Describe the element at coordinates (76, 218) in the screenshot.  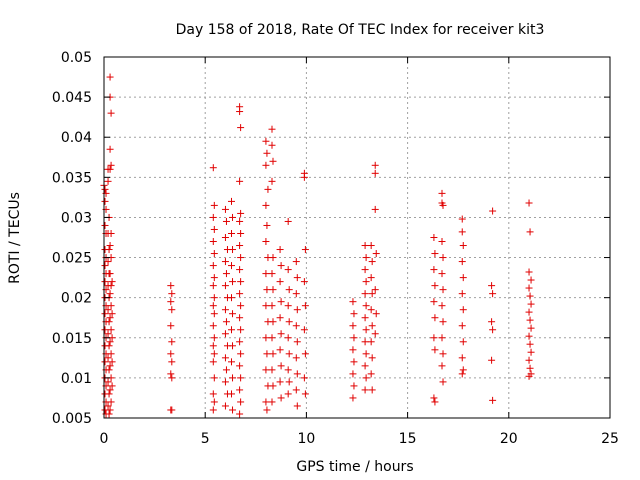
I see `y-tick-label: 0.03` at that location.